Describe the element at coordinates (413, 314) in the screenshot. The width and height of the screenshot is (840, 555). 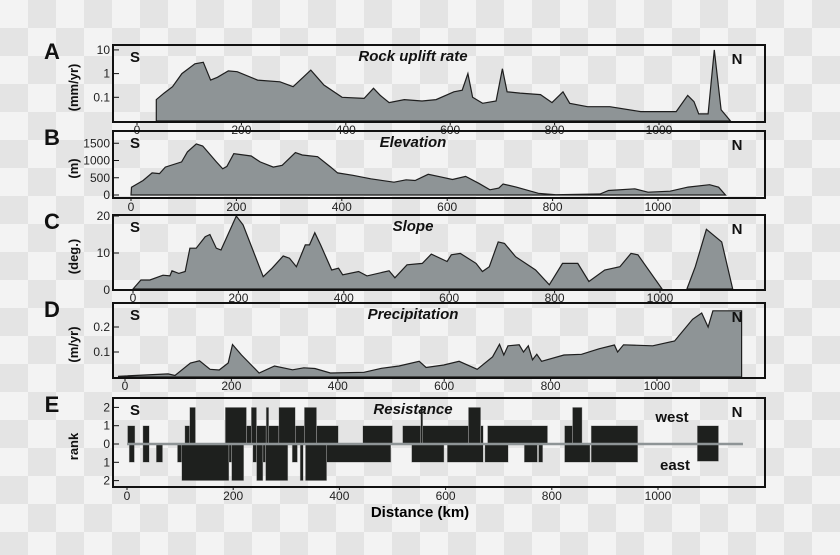
I see `panel-d-title: Precipitation` at that location.